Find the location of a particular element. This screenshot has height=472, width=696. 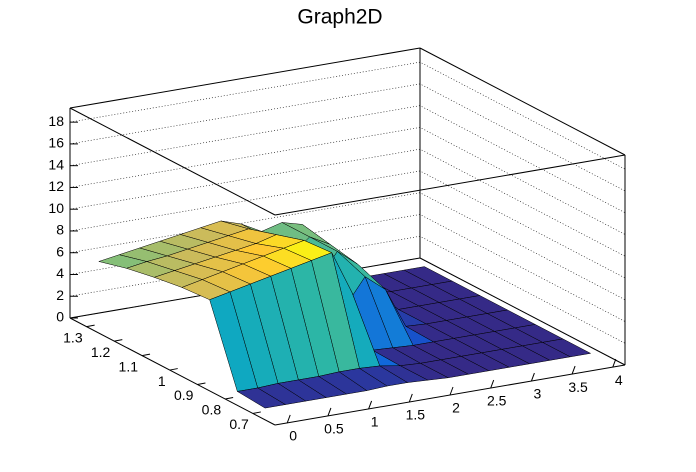

z-tick-label: 12 is located at coordinates (56, 186).